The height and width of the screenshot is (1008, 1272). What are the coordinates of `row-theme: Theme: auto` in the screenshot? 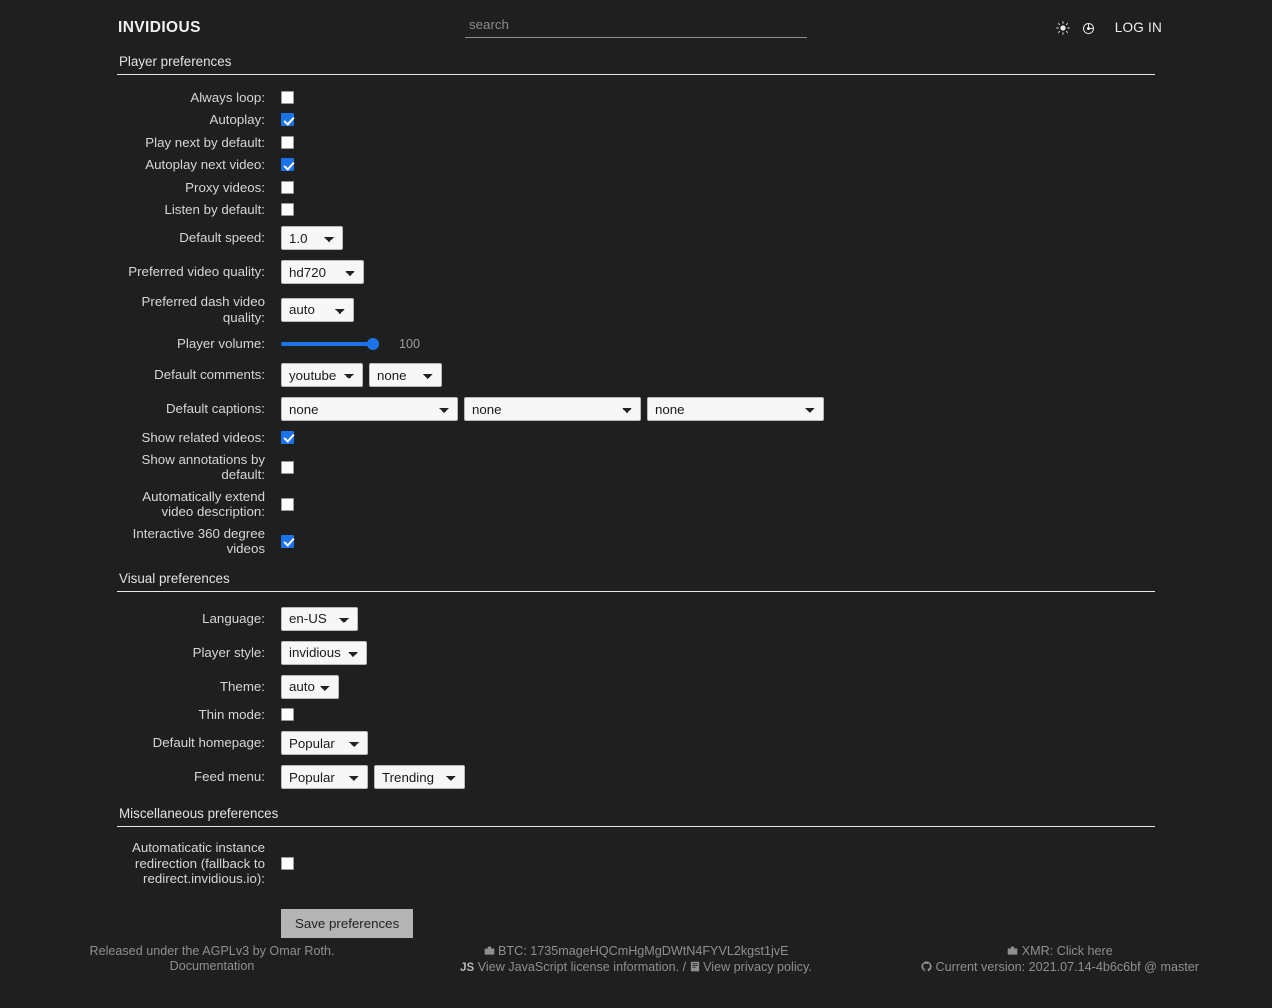 It's located at (636, 687).